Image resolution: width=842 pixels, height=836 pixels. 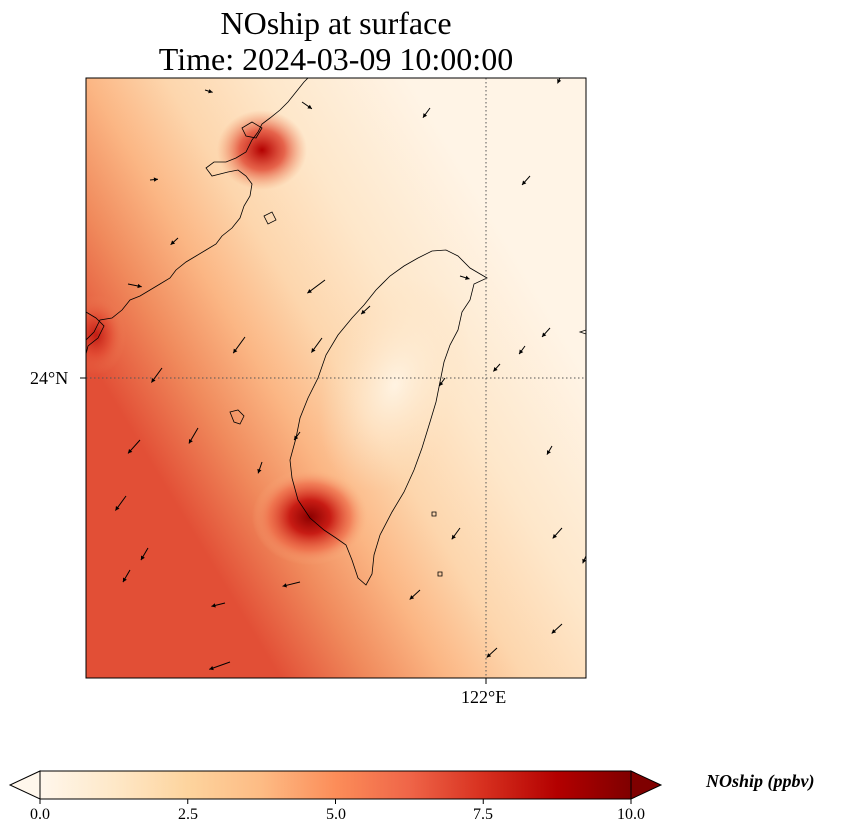 I want to click on colorbar-tick-label: 10.0, so click(x=631, y=814).